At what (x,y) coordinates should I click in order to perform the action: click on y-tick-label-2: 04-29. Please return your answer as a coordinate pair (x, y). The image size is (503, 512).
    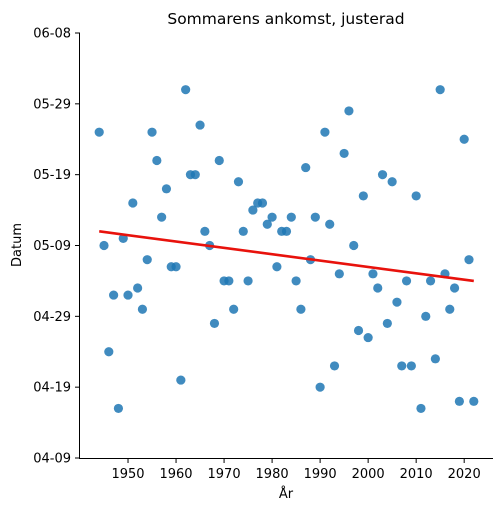
    Looking at the image, I should click on (52, 317).